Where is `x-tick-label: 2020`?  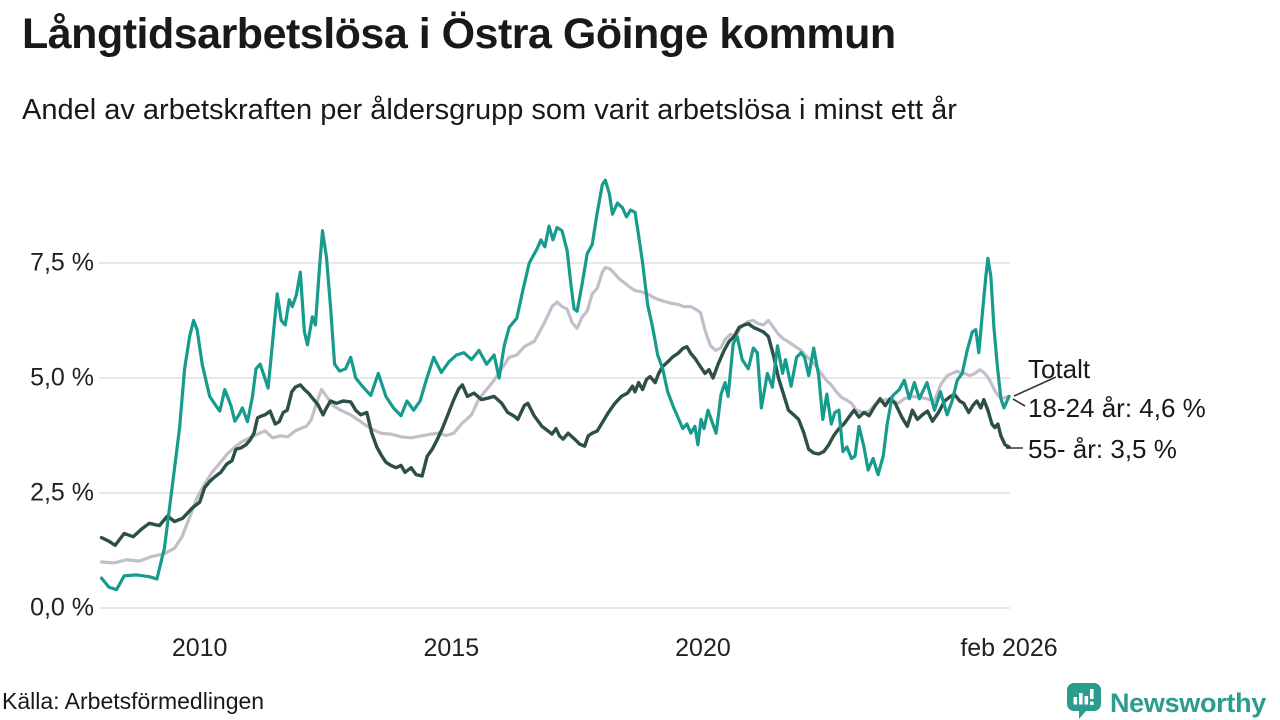
x-tick-label: 2020 is located at coordinates (703, 648).